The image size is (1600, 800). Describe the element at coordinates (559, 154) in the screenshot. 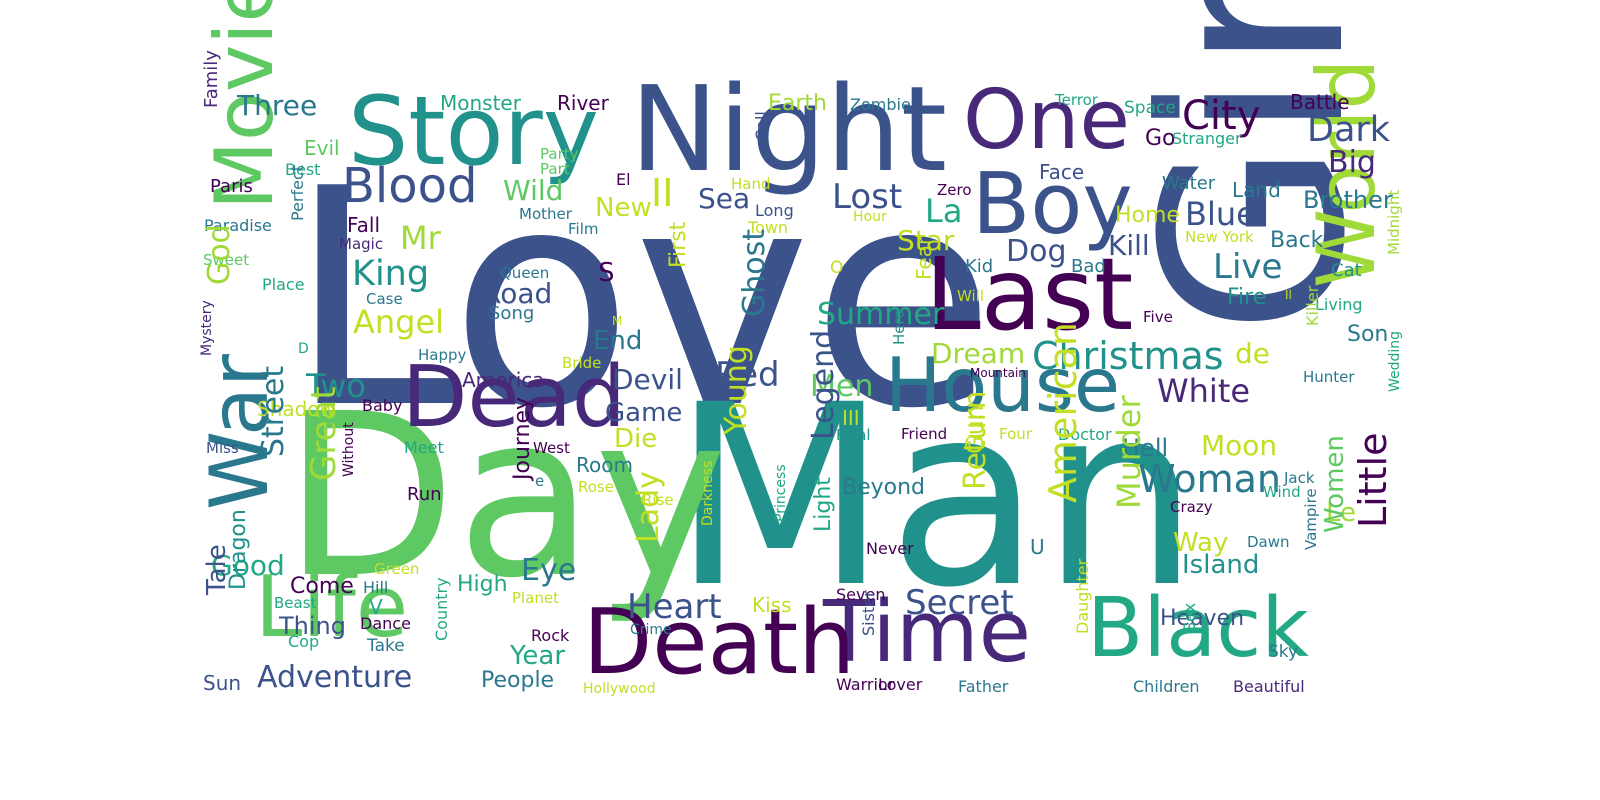

I see `word-party: Party` at that location.